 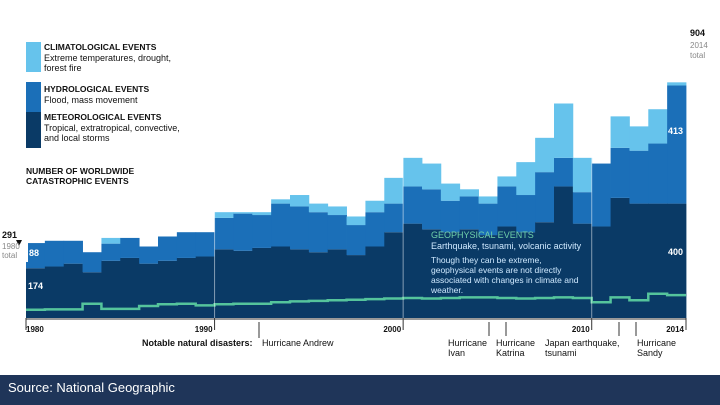 What do you see at coordinates (54, 292) in the screenshot?
I see `meteorological-bar-1981` at bounding box center [54, 292].